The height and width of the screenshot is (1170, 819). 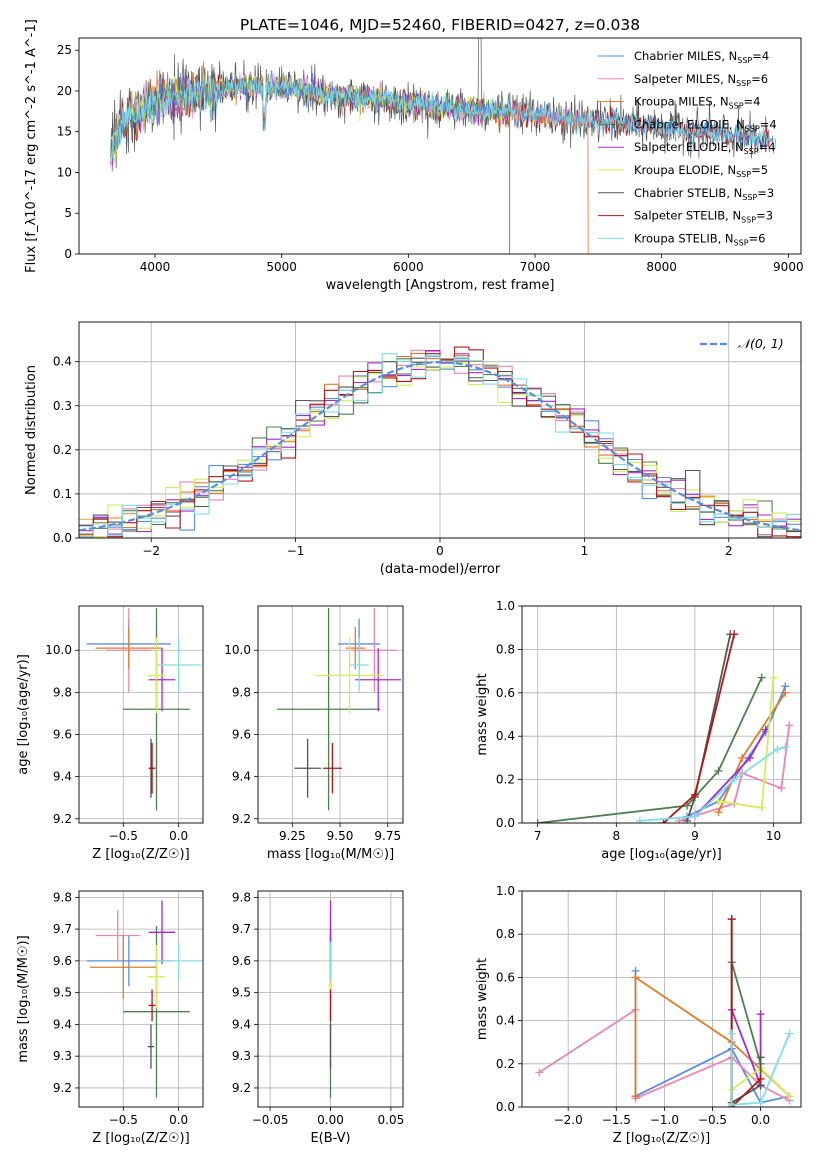 What do you see at coordinates (482, 999) in the screenshot?
I see `massweight_vs_z-ylabel: mass weight` at bounding box center [482, 999].